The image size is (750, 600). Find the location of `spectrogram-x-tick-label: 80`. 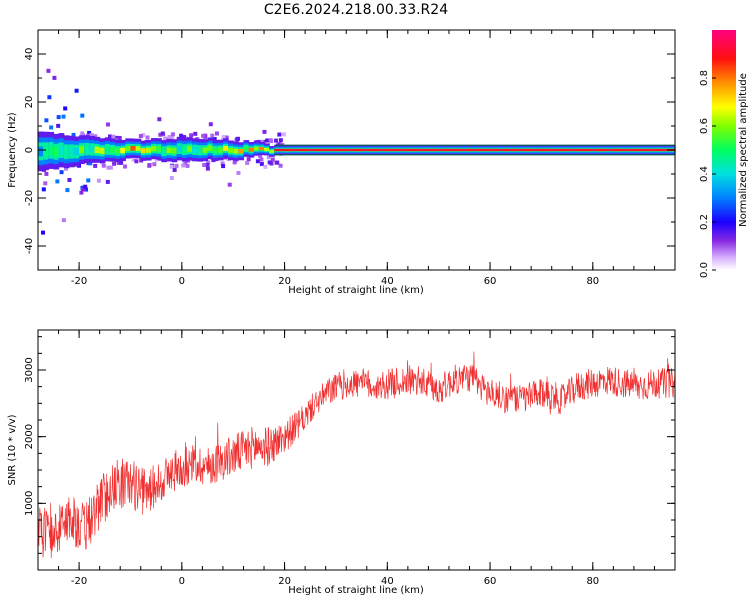

spectrogram-x-tick-label: 80 is located at coordinates (592, 281).